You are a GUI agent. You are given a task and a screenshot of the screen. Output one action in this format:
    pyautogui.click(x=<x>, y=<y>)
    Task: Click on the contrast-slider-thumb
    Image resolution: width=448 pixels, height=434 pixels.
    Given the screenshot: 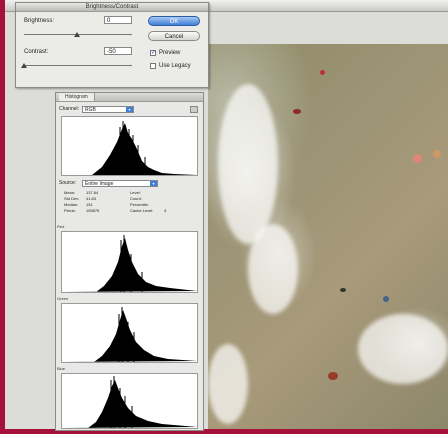 What is the action you would take?
    pyautogui.click(x=24, y=65)
    